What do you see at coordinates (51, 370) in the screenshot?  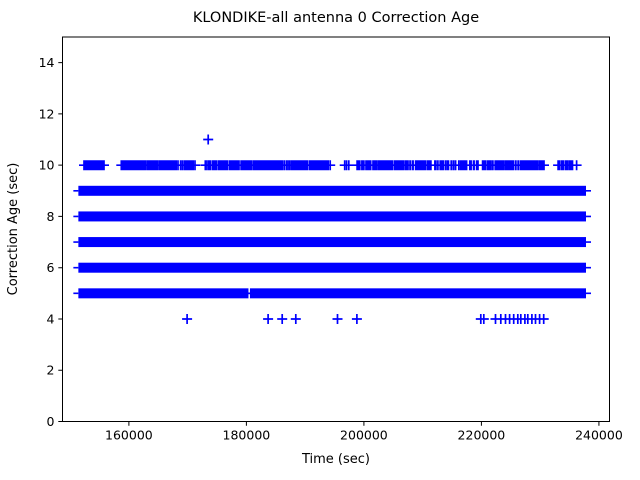 I see `y-tick-label: 2` at bounding box center [51, 370].